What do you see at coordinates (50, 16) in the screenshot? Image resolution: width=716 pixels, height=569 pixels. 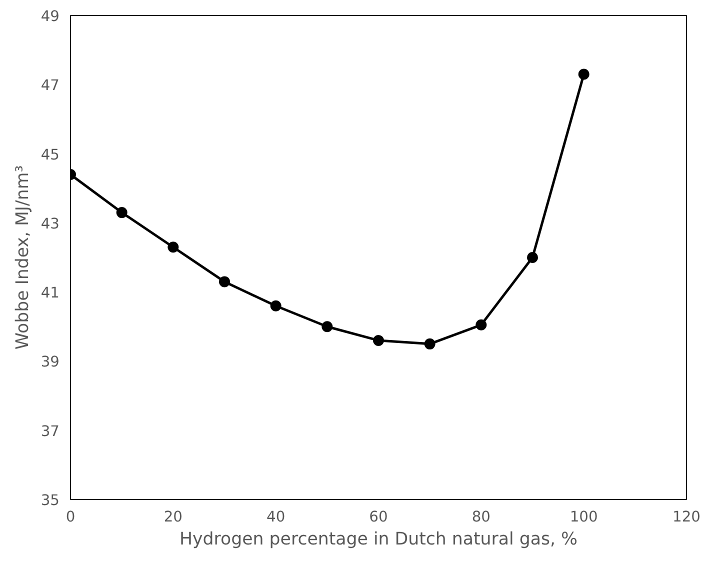 I see `y-tick-label: 49` at bounding box center [50, 16].